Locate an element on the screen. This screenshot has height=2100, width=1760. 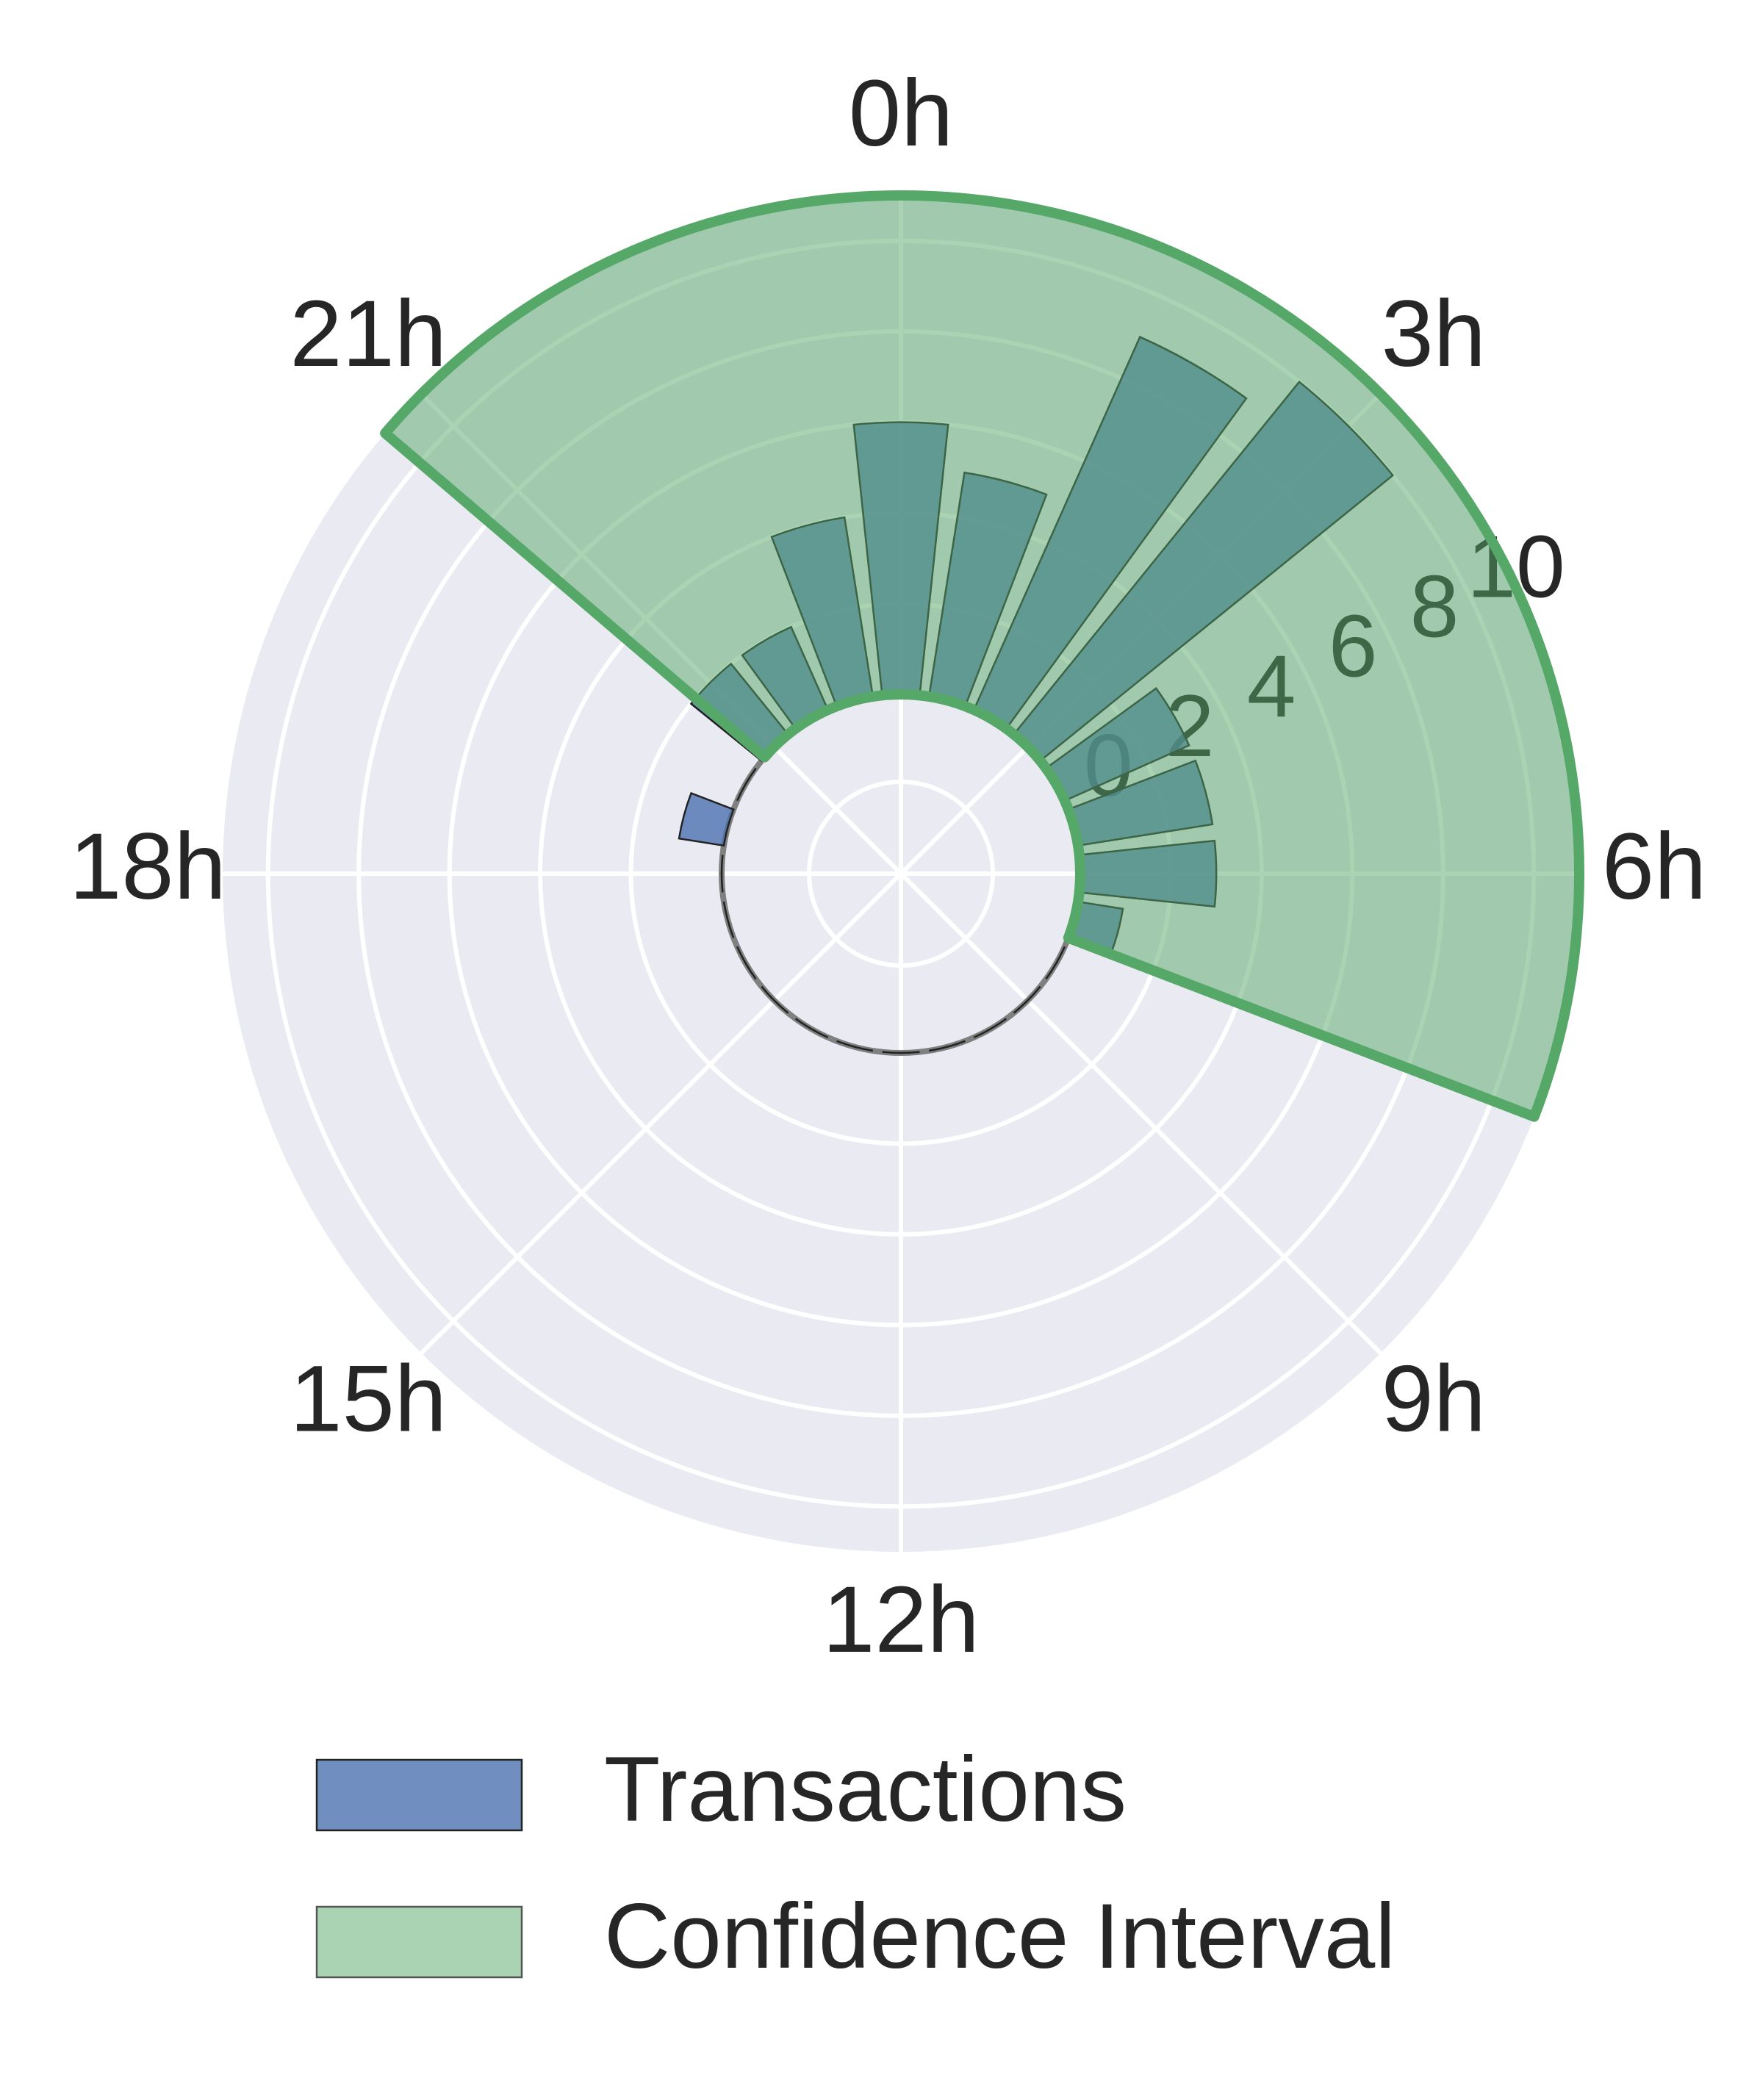
angle-tick-label: 6h is located at coordinates (1654, 866).